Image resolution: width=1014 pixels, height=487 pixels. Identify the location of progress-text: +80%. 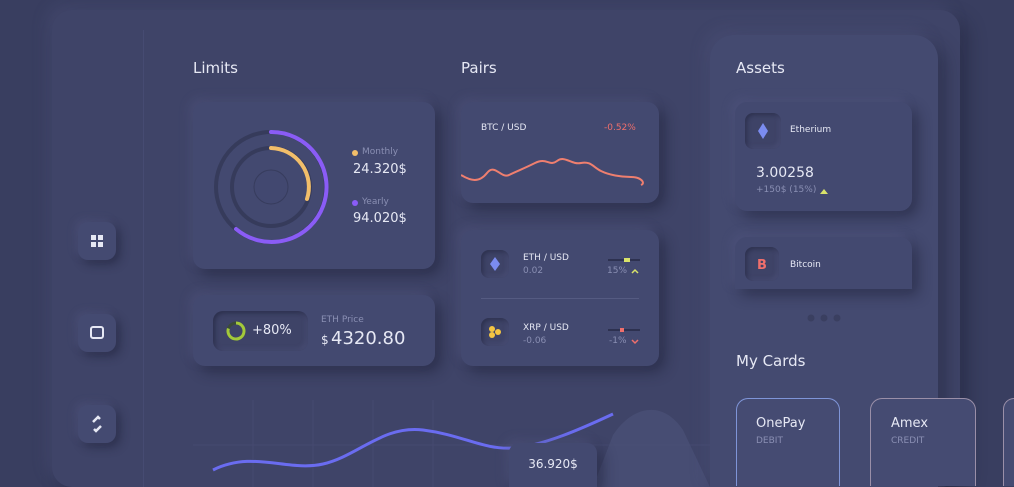
(272, 330).